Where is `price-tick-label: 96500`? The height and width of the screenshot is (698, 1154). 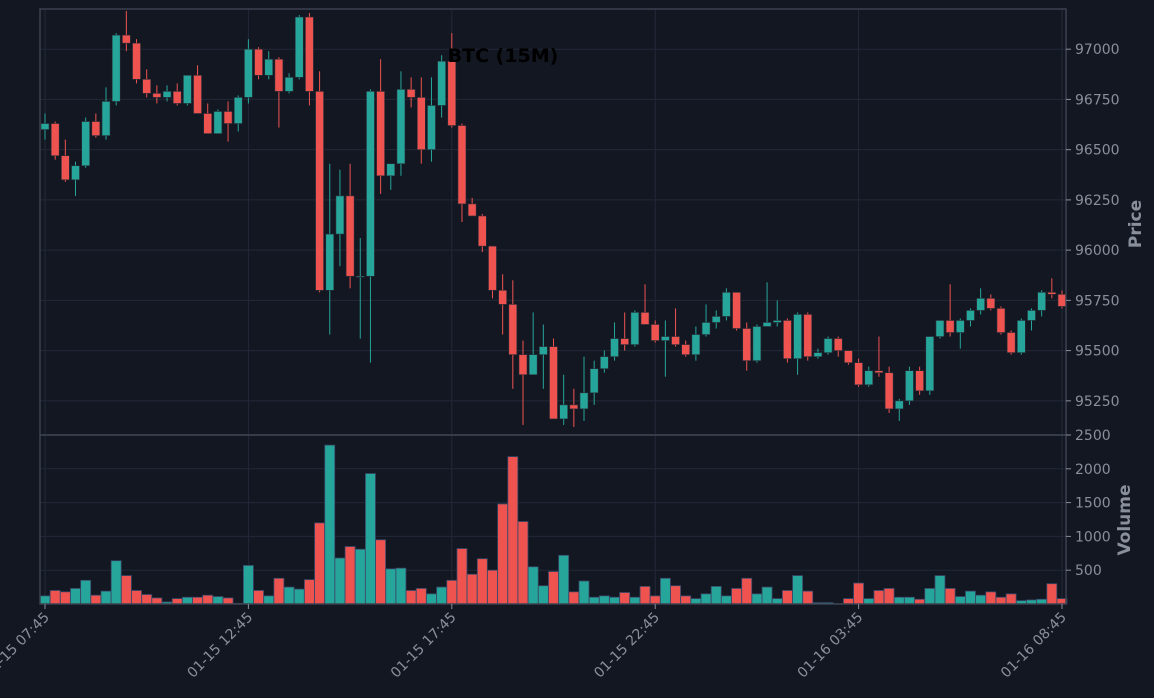
price-tick-label: 96500 is located at coordinates (1097, 151).